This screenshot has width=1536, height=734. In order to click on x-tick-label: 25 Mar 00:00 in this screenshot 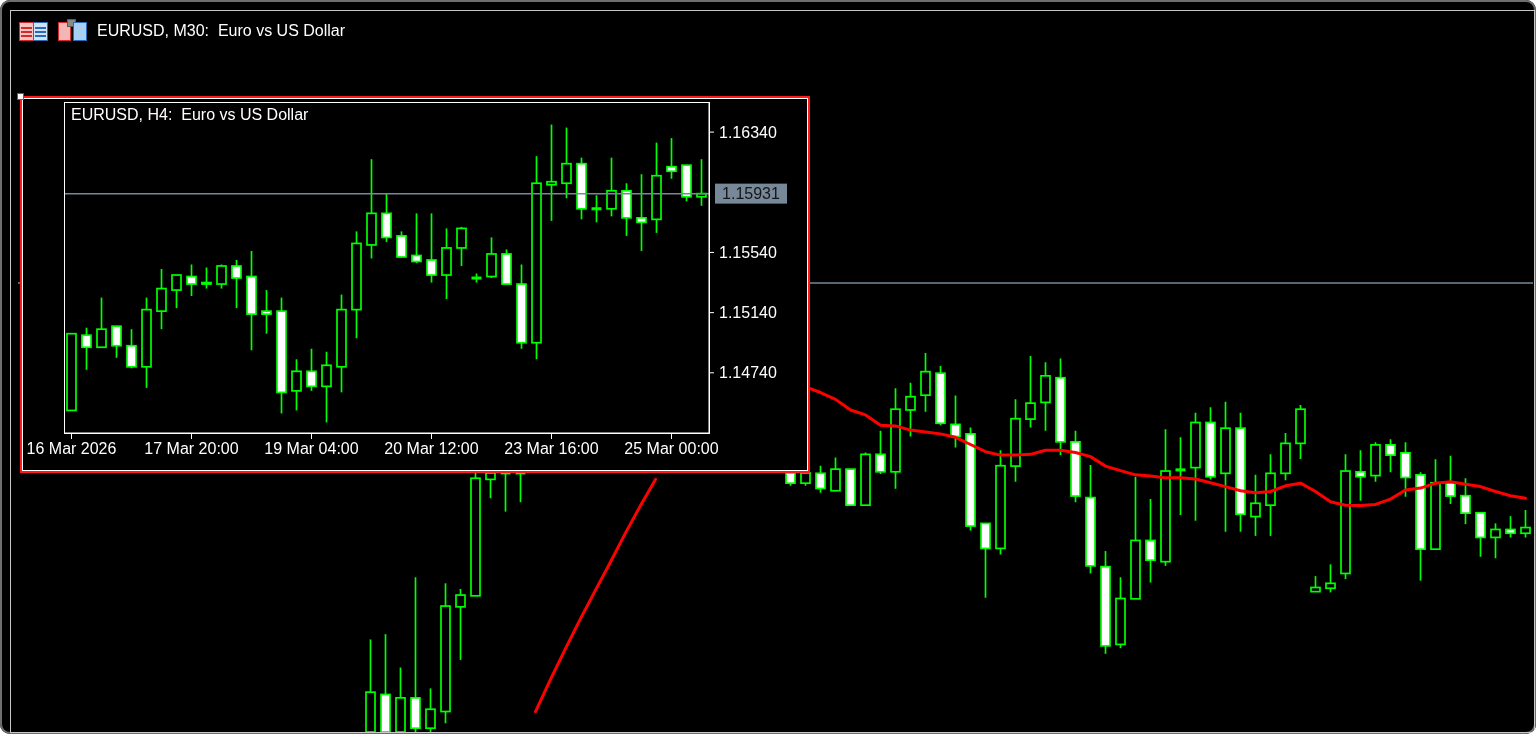, I will do `click(671, 449)`.